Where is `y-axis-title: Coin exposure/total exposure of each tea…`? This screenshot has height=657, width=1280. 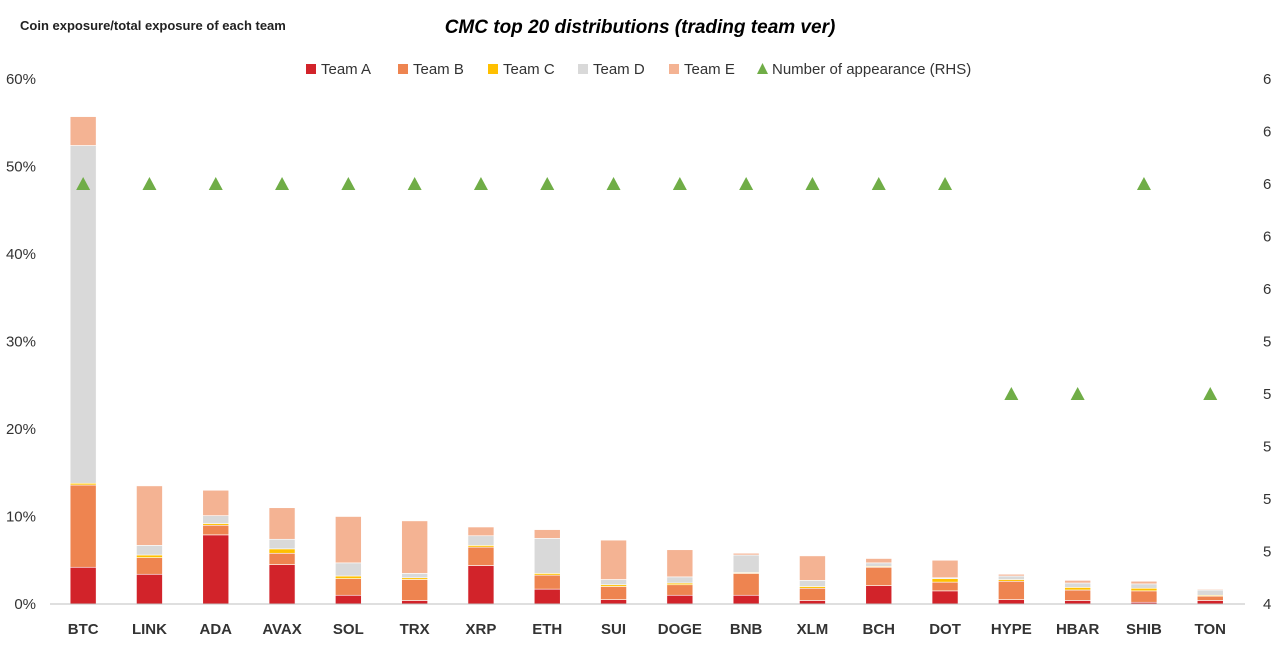
y-axis-title: Coin exposure/total exposure of each tea… is located at coordinates (153, 25).